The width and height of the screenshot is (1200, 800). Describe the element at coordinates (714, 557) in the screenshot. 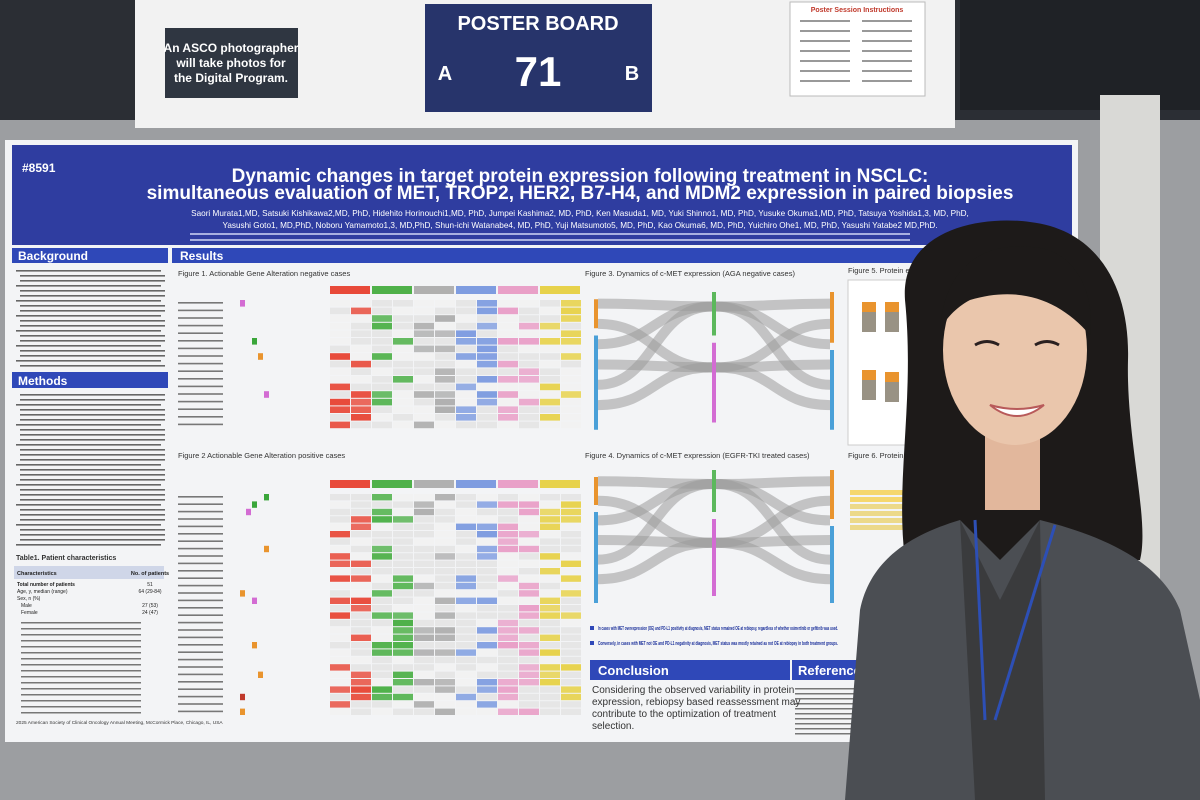

I see `sankey-node` at that location.